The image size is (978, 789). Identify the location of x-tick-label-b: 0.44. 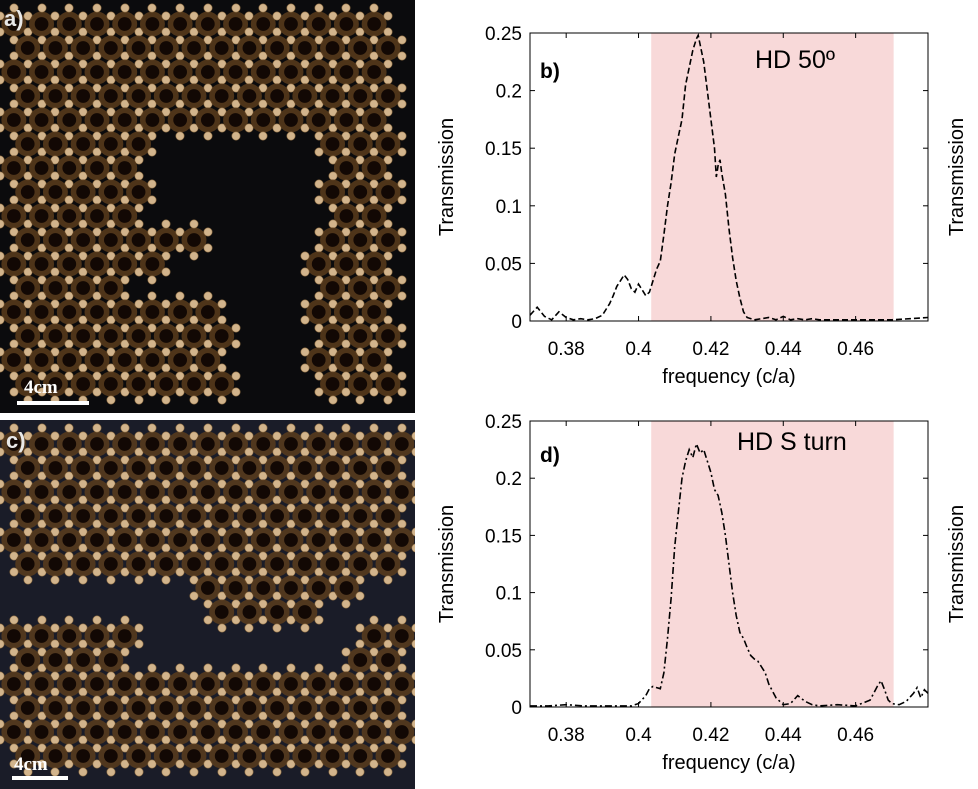
(783, 349).